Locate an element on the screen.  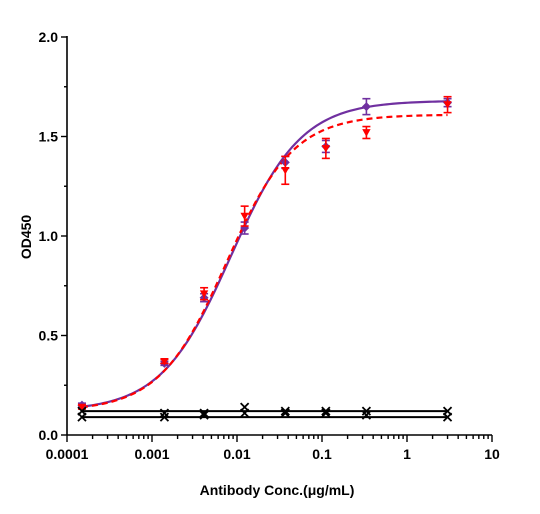
y-tick-label: 1.5 is located at coordinates (49, 137).